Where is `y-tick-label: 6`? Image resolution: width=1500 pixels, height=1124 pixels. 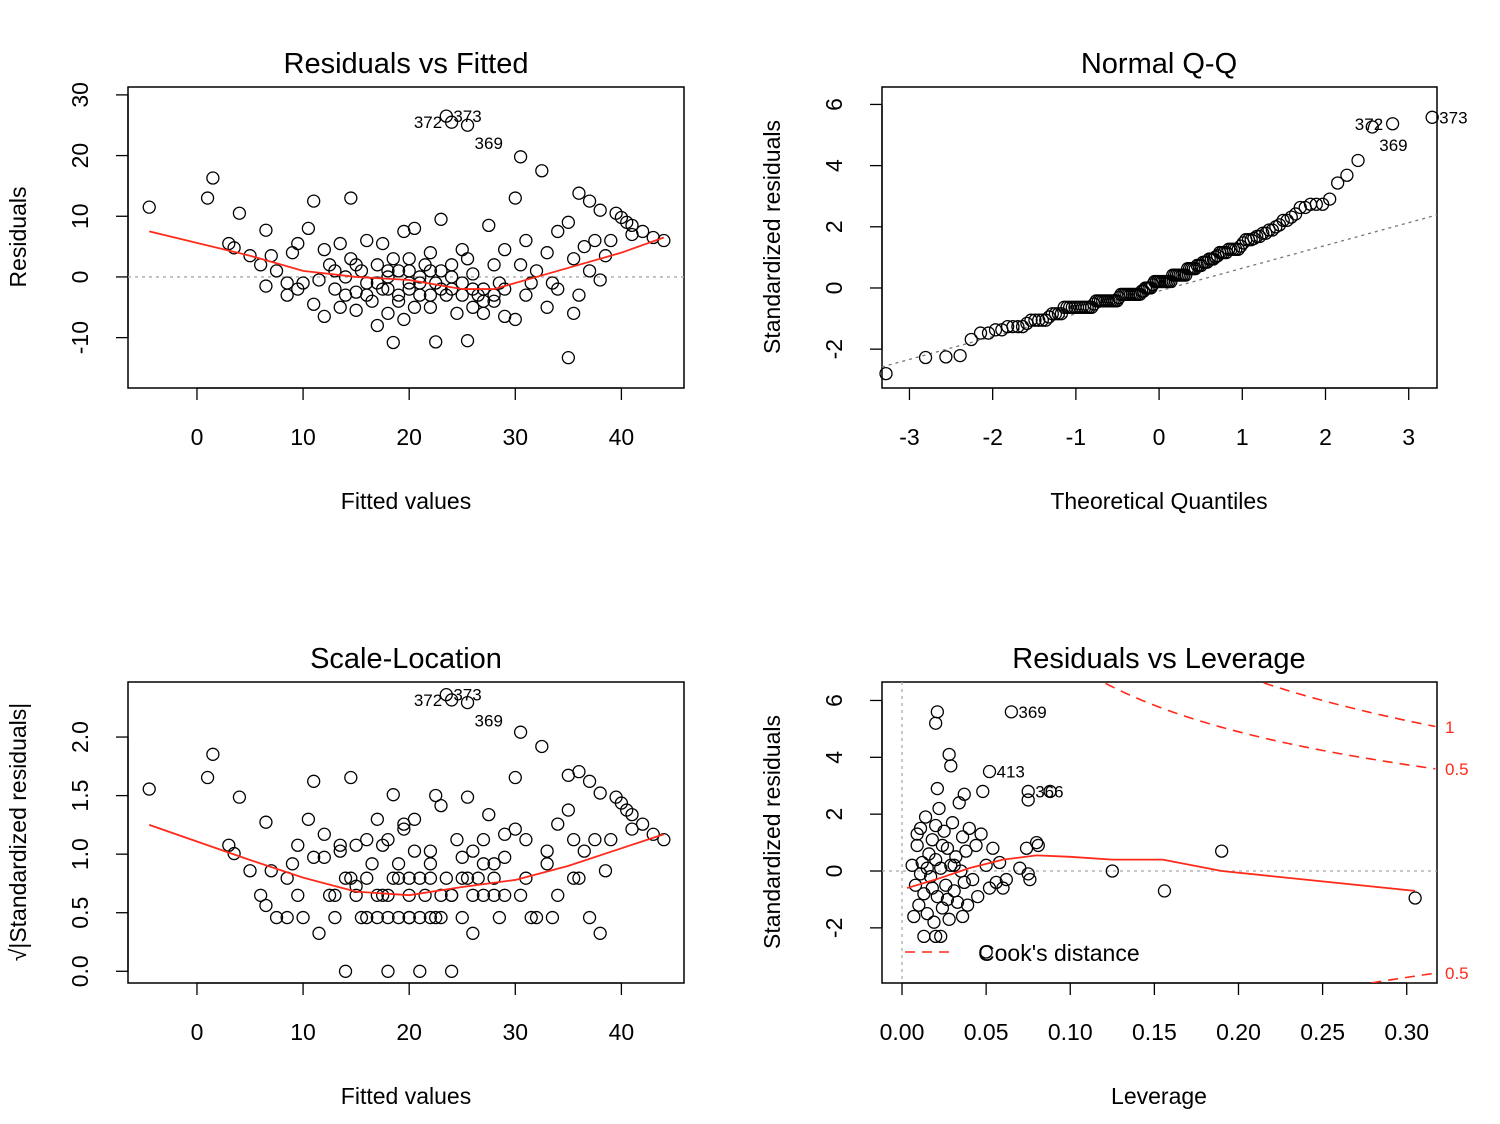
y-tick-label: 6 is located at coordinates (834, 104).